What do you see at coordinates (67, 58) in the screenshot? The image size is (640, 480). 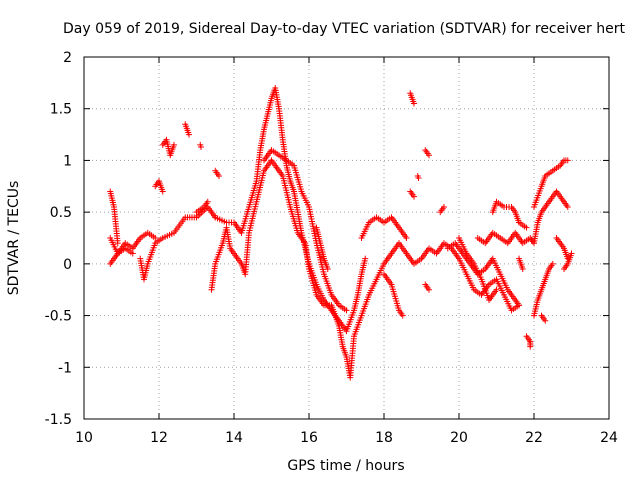 I see `y-tick-label: 2` at bounding box center [67, 58].